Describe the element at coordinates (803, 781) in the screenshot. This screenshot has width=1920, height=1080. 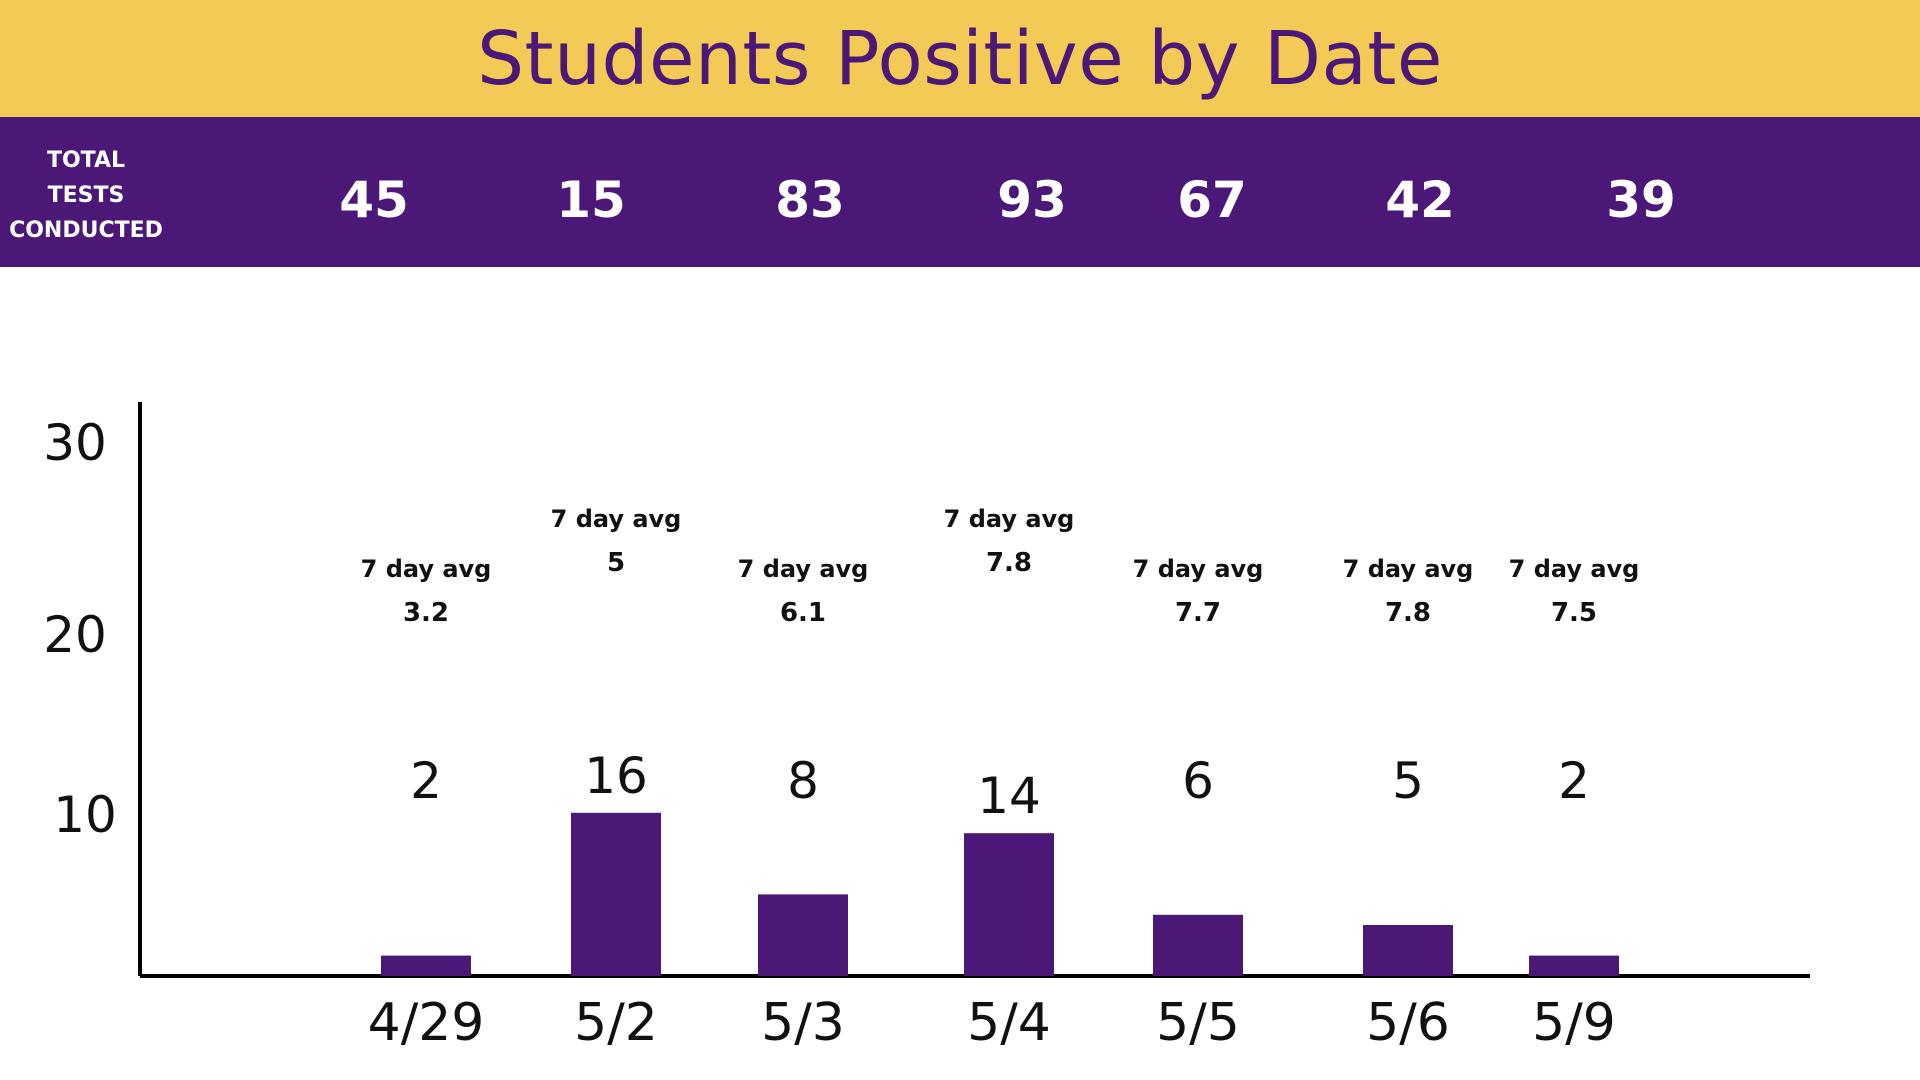
I see `bar-value-label: 8` at that location.